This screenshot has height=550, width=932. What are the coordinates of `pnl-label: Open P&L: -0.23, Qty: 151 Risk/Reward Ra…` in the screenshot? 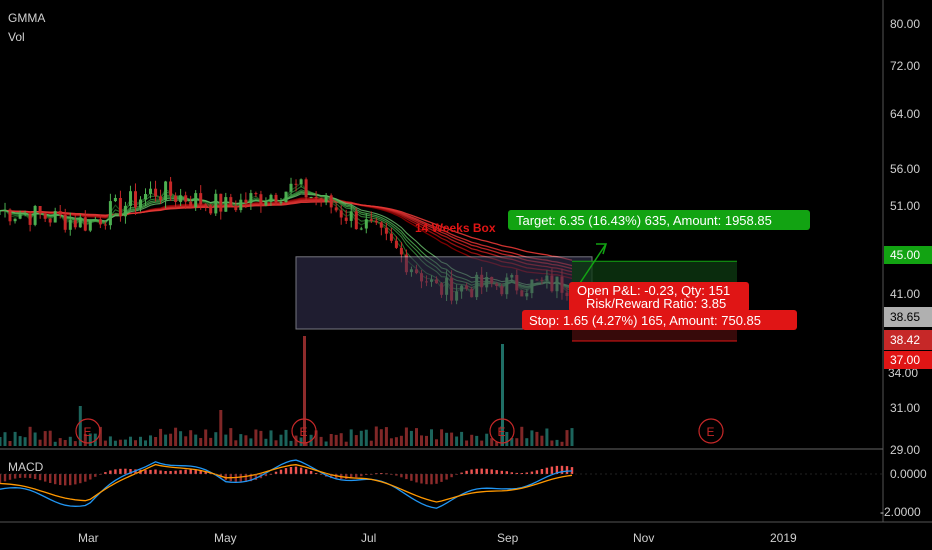 It's located at (659, 297).